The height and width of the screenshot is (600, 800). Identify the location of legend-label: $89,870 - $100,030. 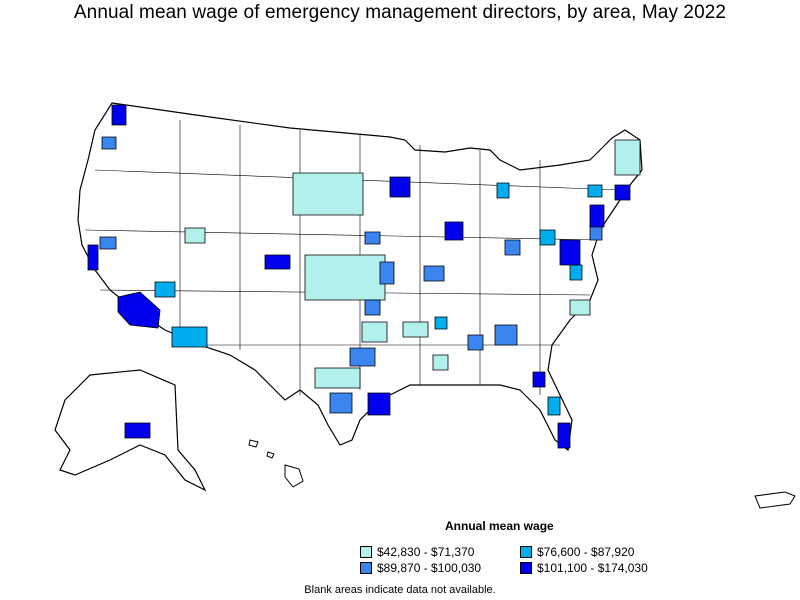
(429, 568).